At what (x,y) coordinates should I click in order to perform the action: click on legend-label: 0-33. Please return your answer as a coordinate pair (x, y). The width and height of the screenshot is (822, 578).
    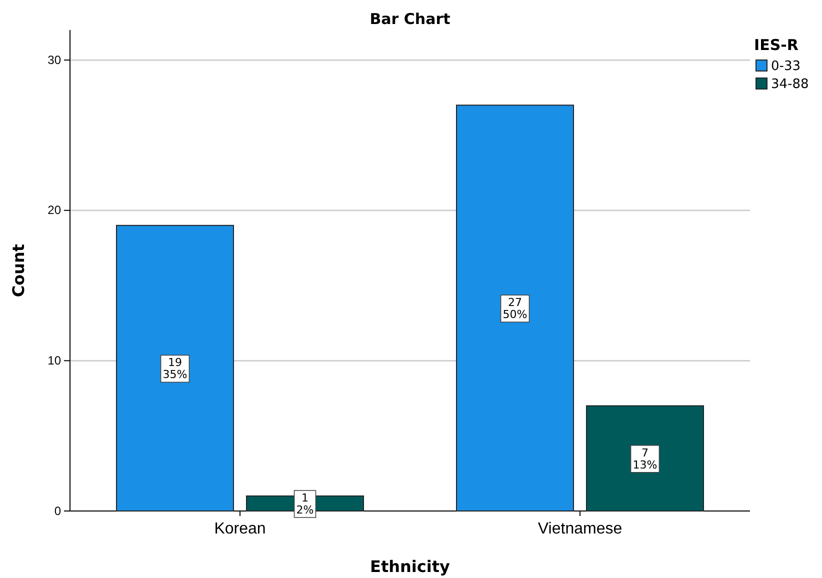
    Looking at the image, I should click on (786, 66).